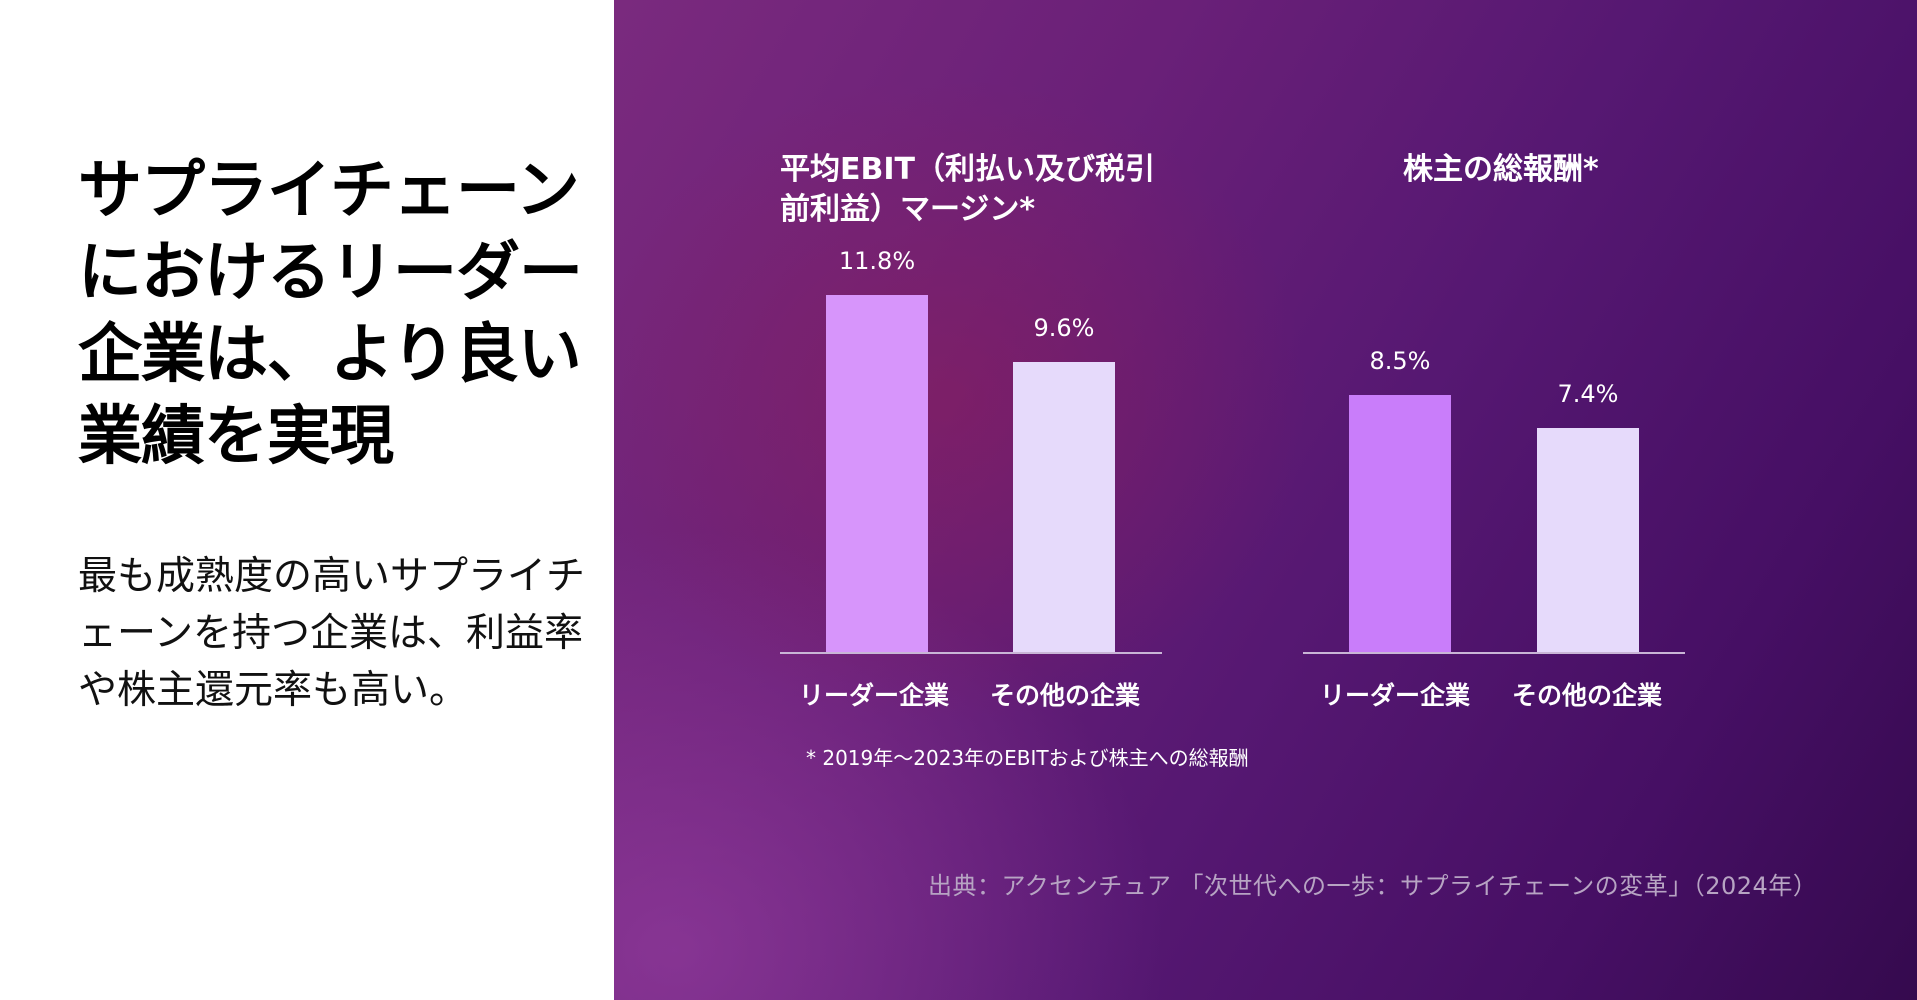  What do you see at coordinates (1494, 653) in the screenshot?
I see `chart-baseline-tsr` at bounding box center [1494, 653].